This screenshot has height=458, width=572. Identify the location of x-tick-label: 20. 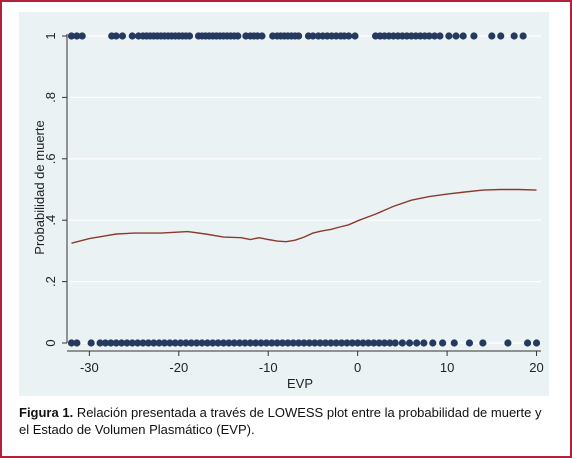
(536, 367).